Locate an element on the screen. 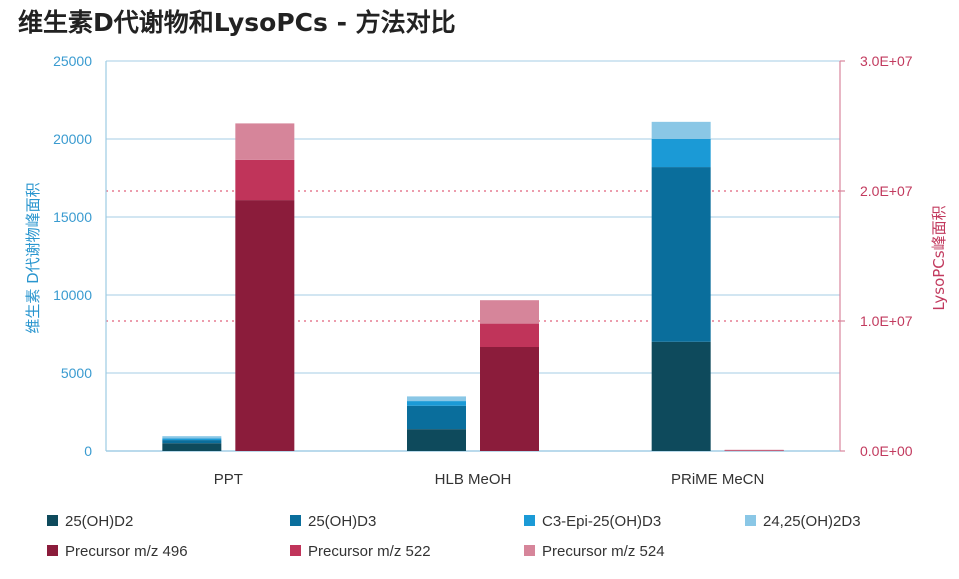  y-tick-label-right: 3.0E+07 is located at coordinates (886, 61).